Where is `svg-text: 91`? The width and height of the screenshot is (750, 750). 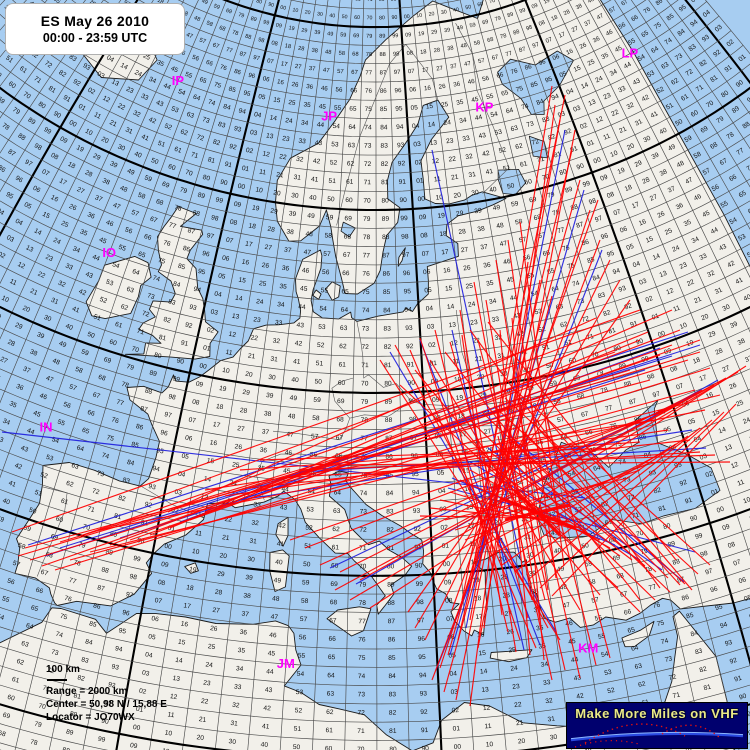
svg-text: 91 is located at coordinates (144, 523).